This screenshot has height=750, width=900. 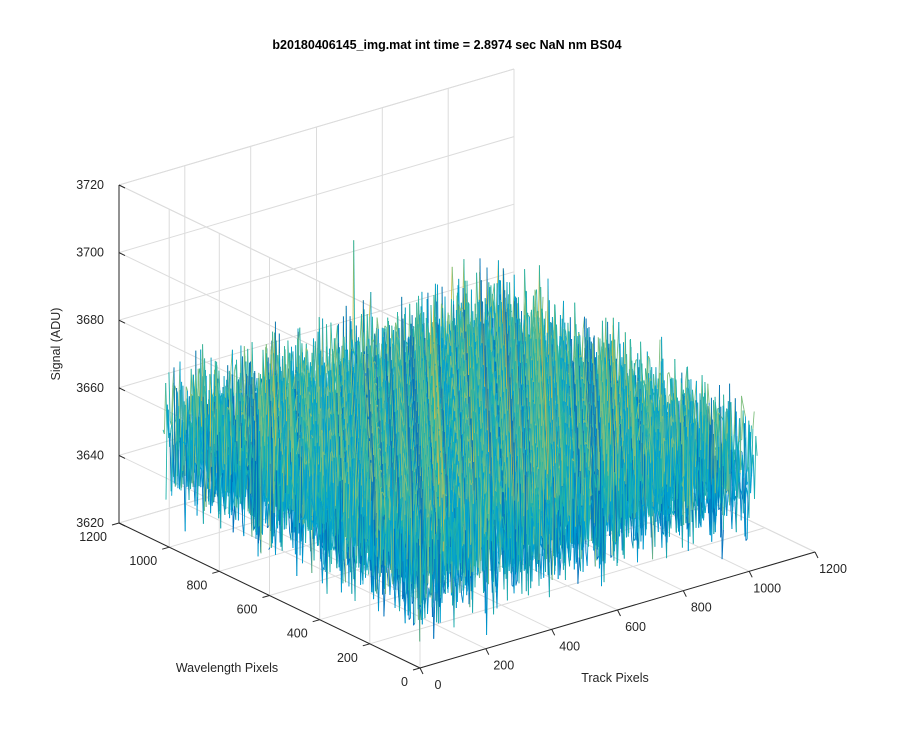 What do you see at coordinates (316, 127) in the screenshot?
I see `box-edge` at bounding box center [316, 127].